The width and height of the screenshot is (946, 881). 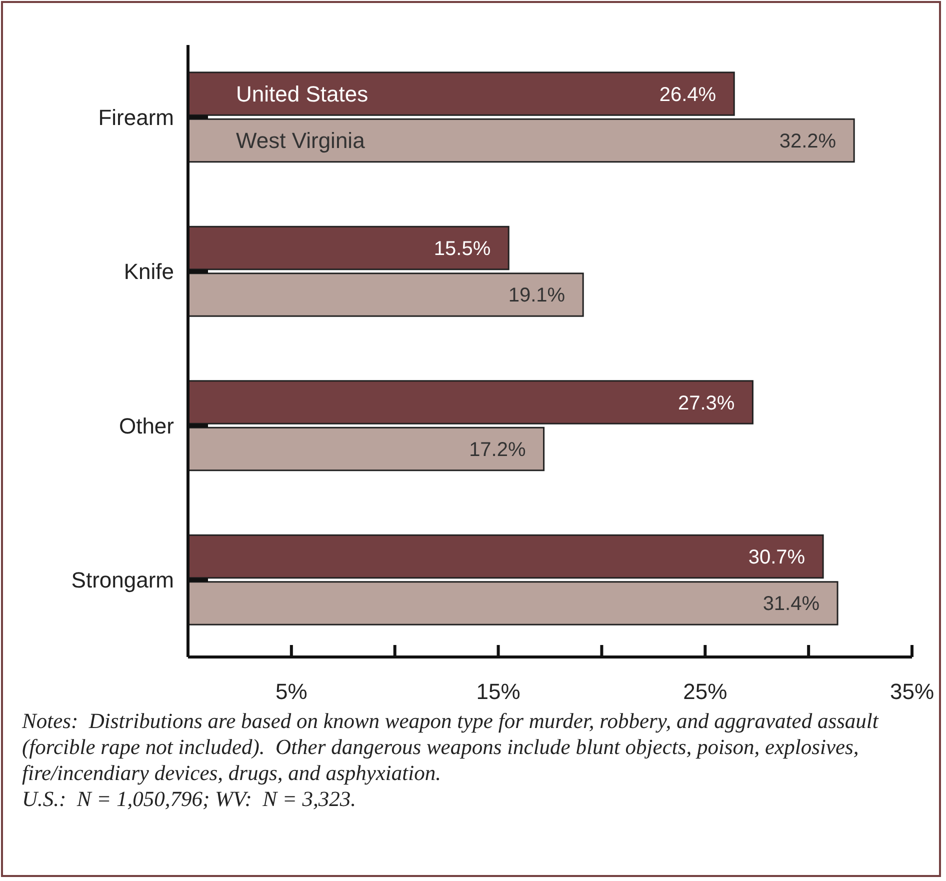 I want to click on series-label: United States, so click(x=302, y=93).